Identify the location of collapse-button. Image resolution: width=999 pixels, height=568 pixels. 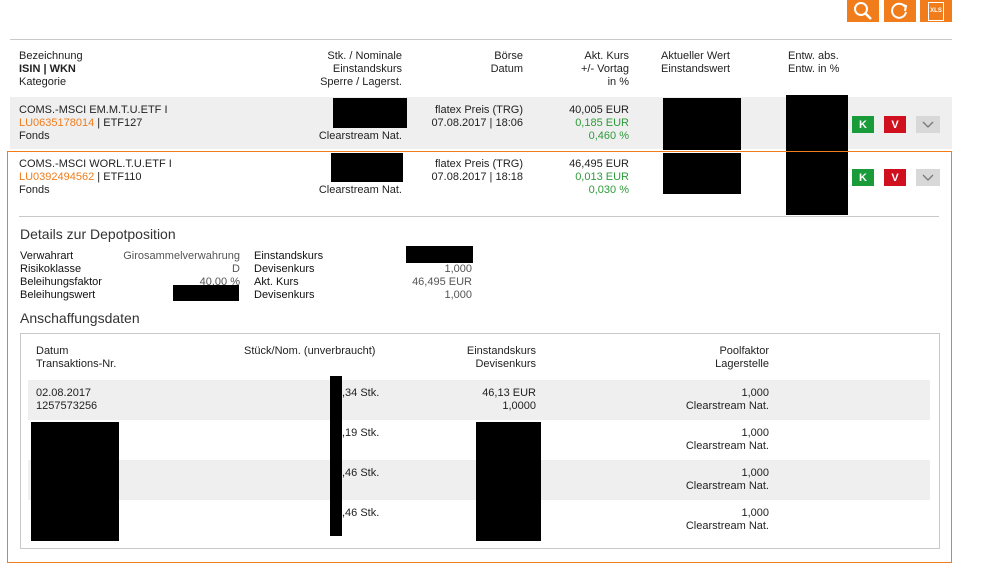
(928, 177).